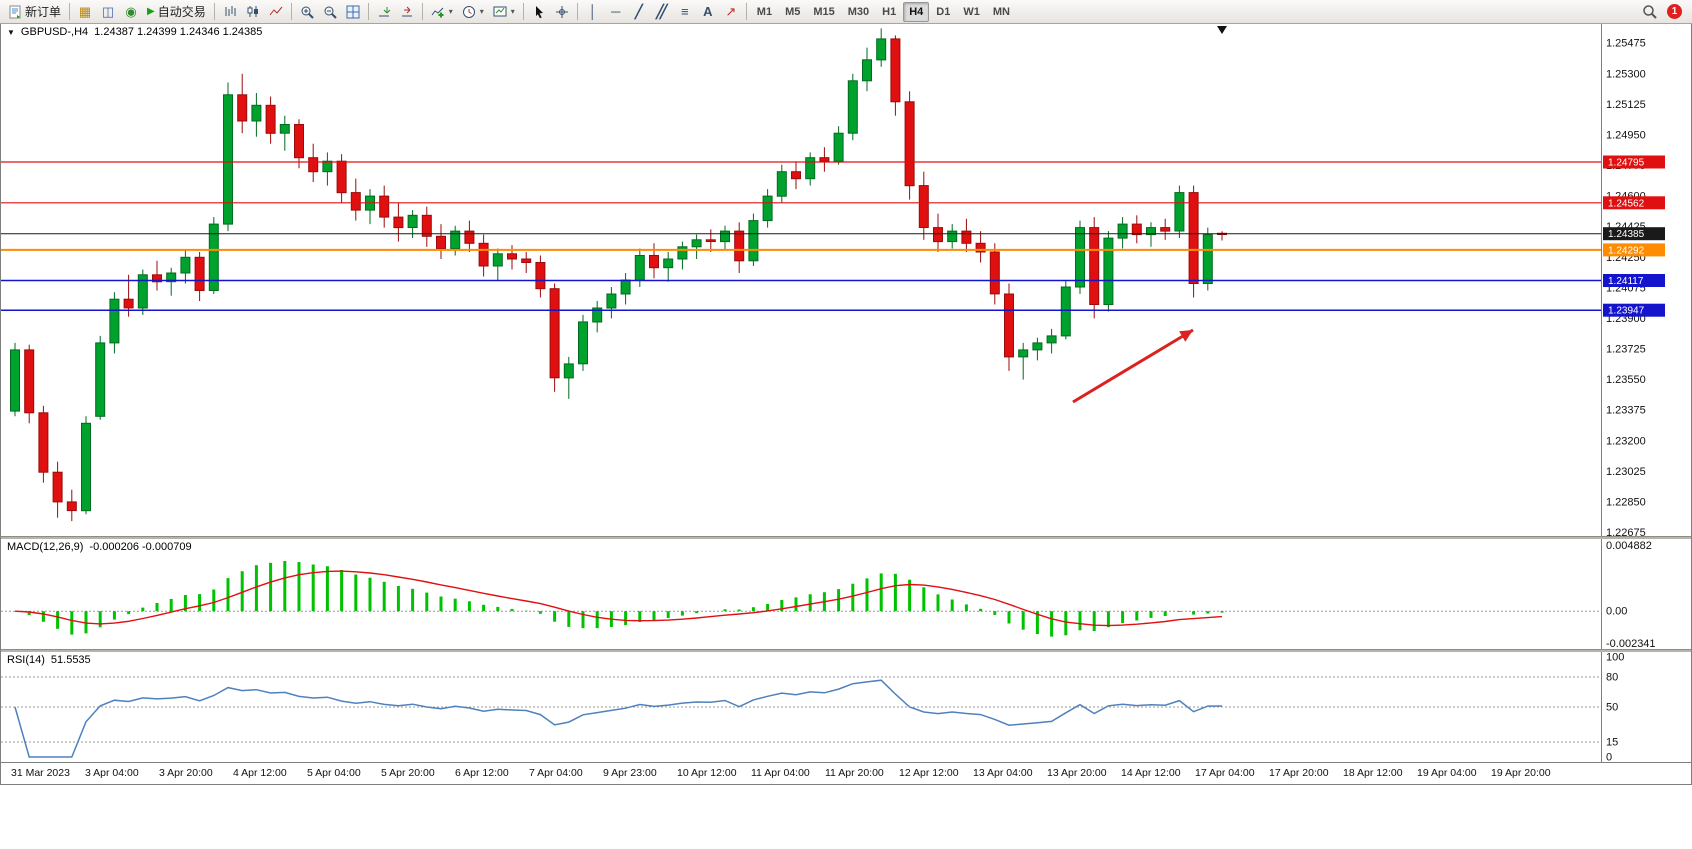 This screenshot has height=849, width=1692. What do you see at coordinates (1521, 773) in the screenshot?
I see `time-axis-label: 19 Apr 20:00` at bounding box center [1521, 773].